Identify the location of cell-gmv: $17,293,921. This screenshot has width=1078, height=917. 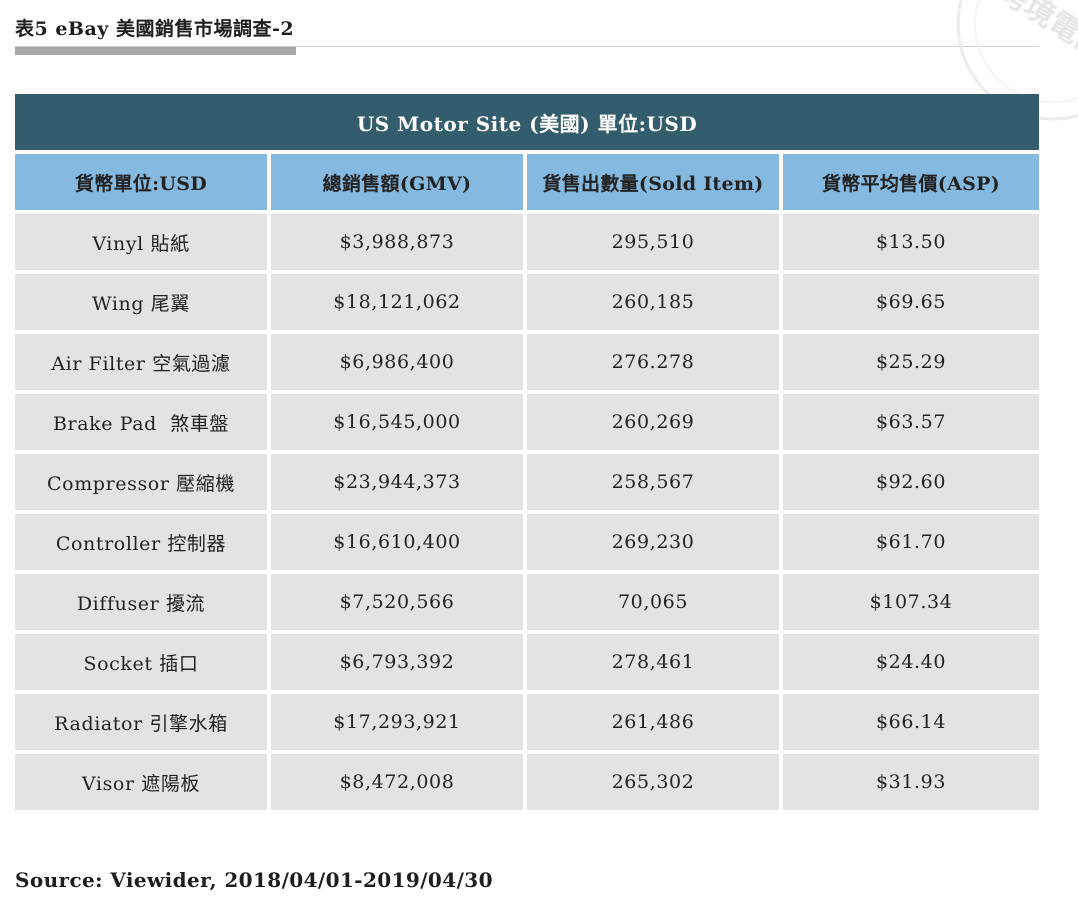
(399, 724).